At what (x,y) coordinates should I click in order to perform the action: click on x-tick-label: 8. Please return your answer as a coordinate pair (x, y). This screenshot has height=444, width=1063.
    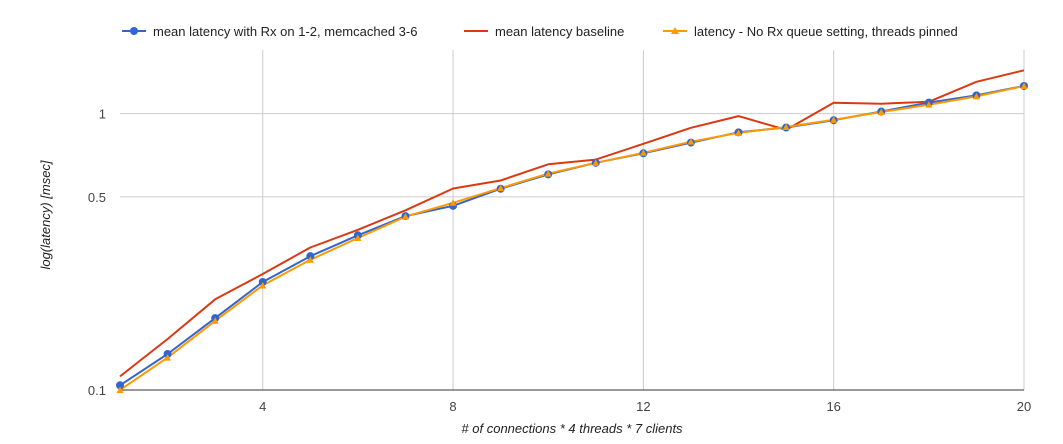
    Looking at the image, I should click on (452, 406).